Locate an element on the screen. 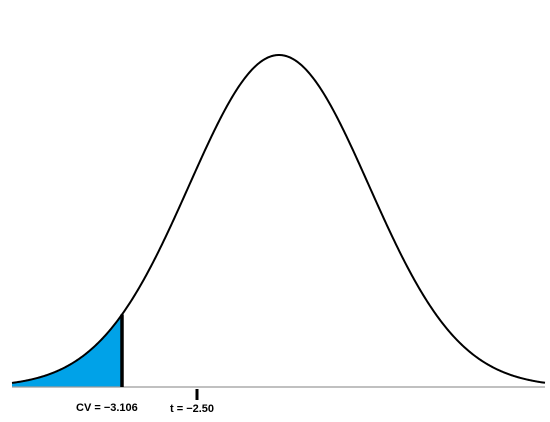 Image resolution: width=550 pixels, height=422 pixels. test-statistic-label: t = −2.50 is located at coordinates (192, 409).